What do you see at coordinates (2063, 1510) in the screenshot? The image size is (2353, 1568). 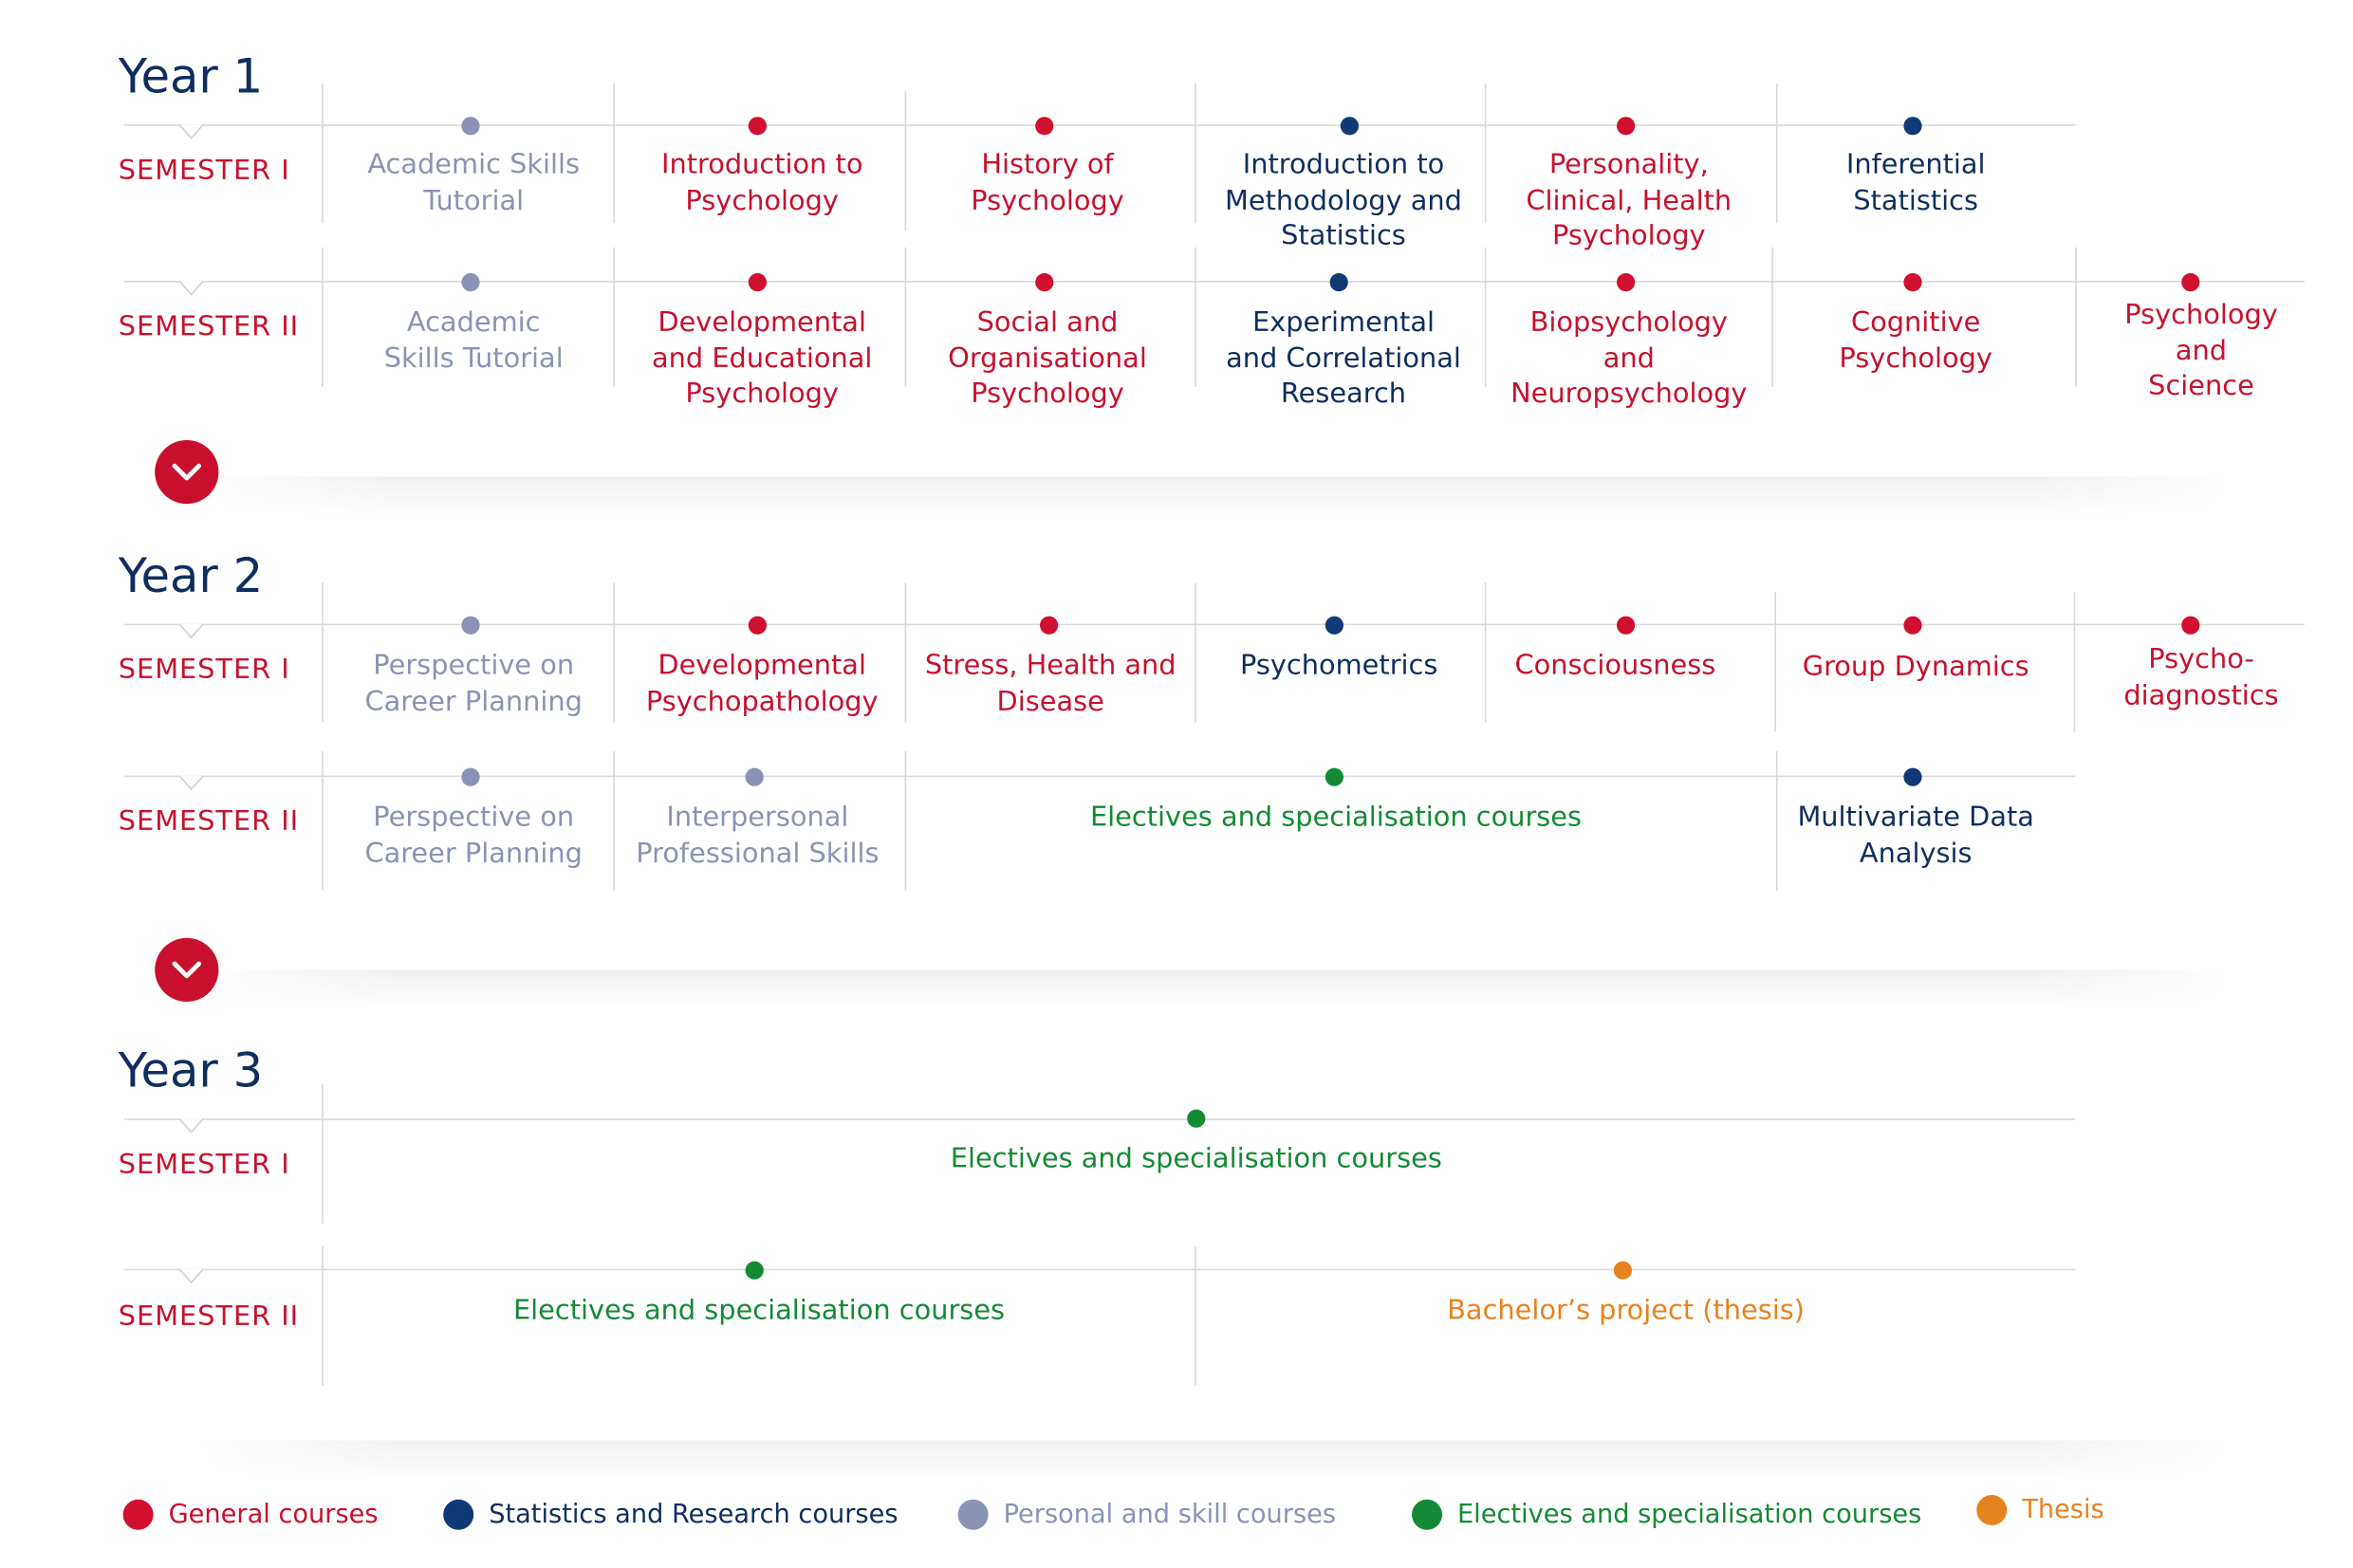 I see `legend-label: Thesis` at bounding box center [2063, 1510].